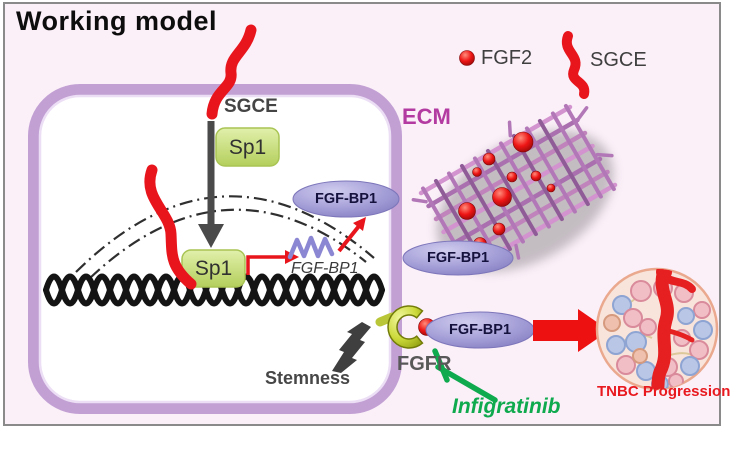 Image resolution: width=750 pixels, height=463 pixels. I want to click on sp1-membrane-box, so click(247, 147).